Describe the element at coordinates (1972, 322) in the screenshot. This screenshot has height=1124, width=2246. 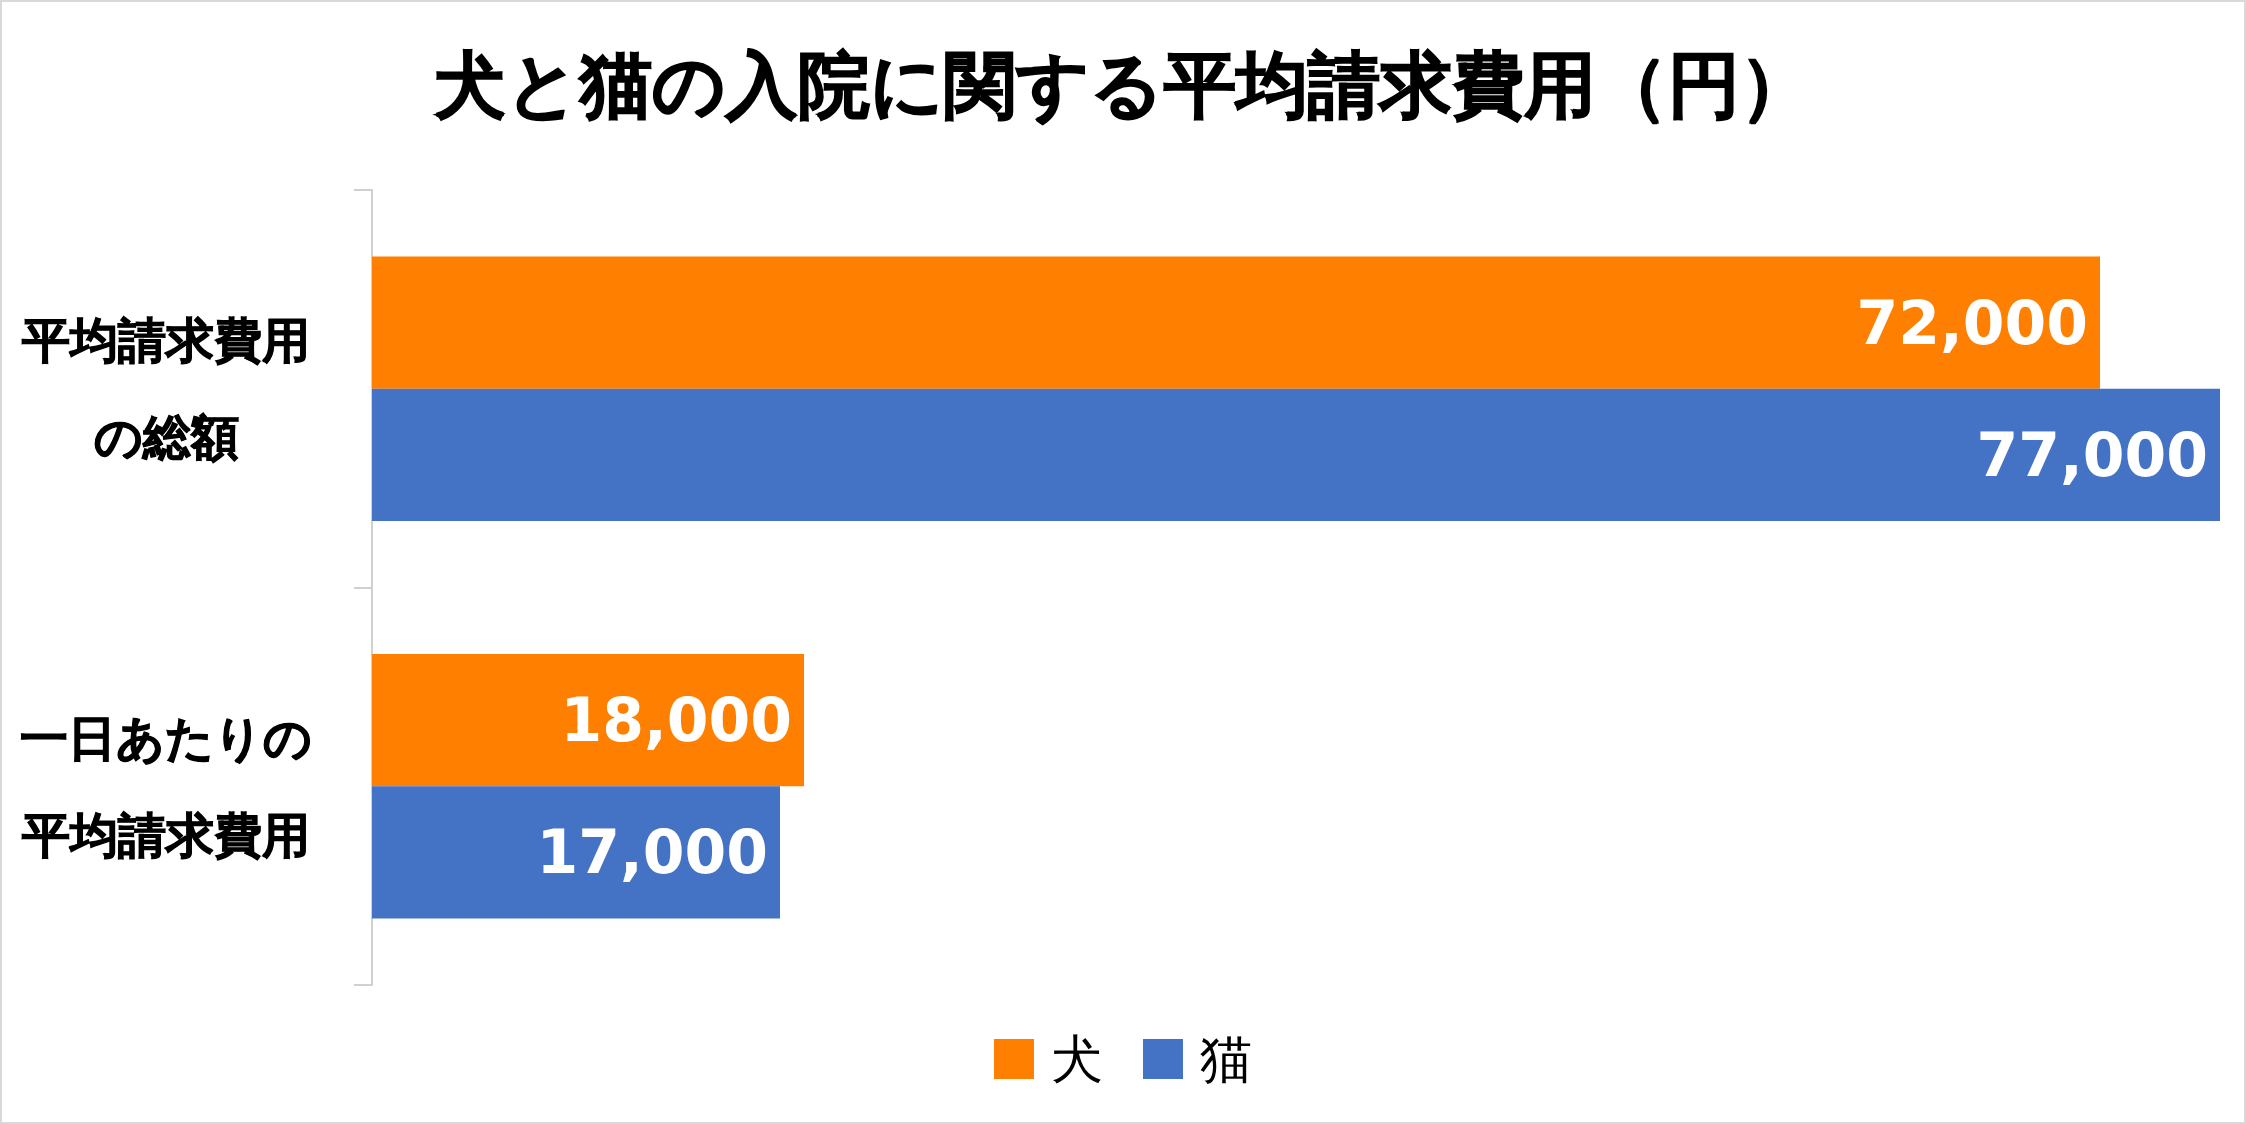
I see `data-label: 72,000` at that location.